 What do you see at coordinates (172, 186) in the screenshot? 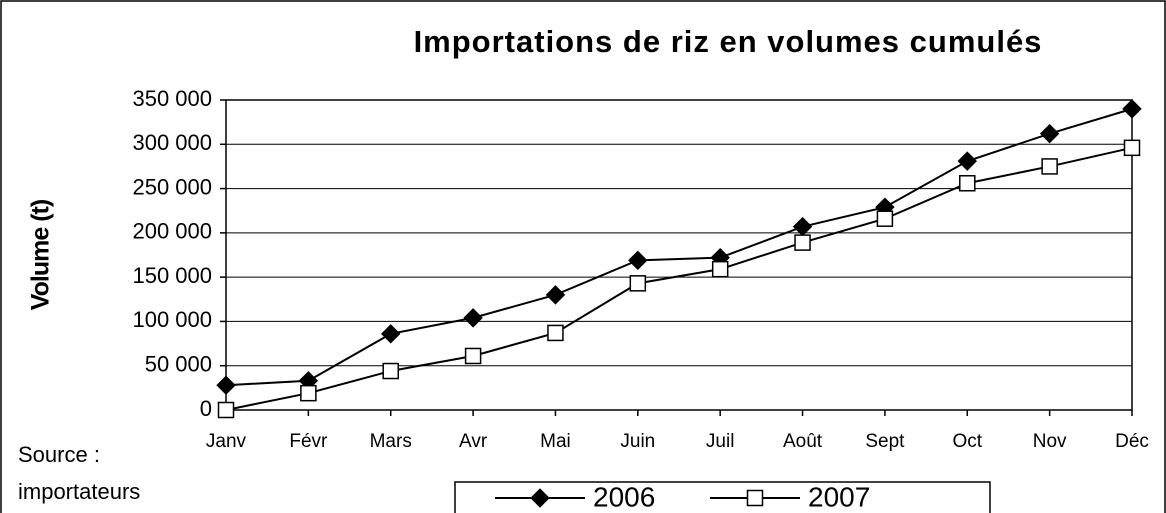
I see `y-tick-label: 250 000` at bounding box center [172, 186].